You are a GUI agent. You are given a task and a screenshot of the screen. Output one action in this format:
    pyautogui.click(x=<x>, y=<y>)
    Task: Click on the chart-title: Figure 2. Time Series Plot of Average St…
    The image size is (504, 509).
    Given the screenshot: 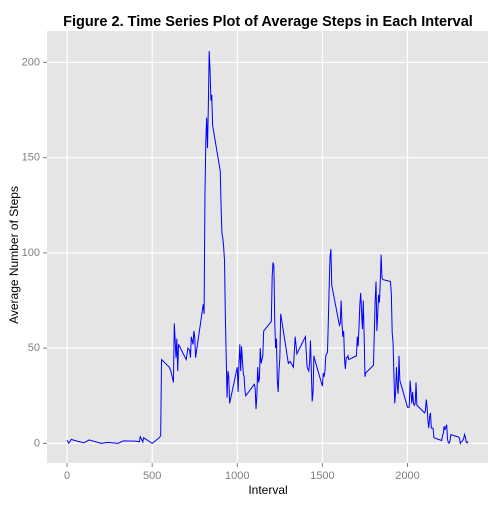 What is the action you would take?
    pyautogui.click(x=268, y=22)
    